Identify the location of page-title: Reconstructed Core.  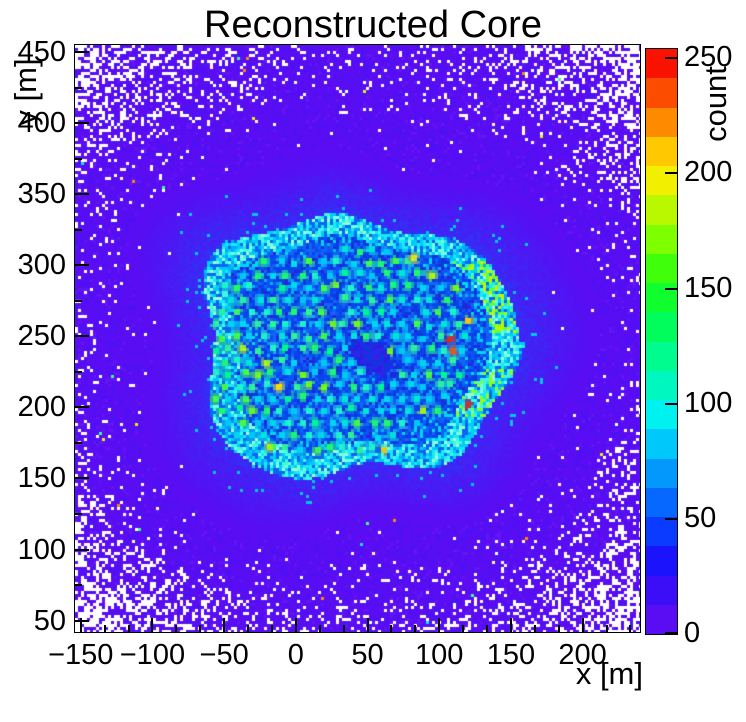
(373, 25).